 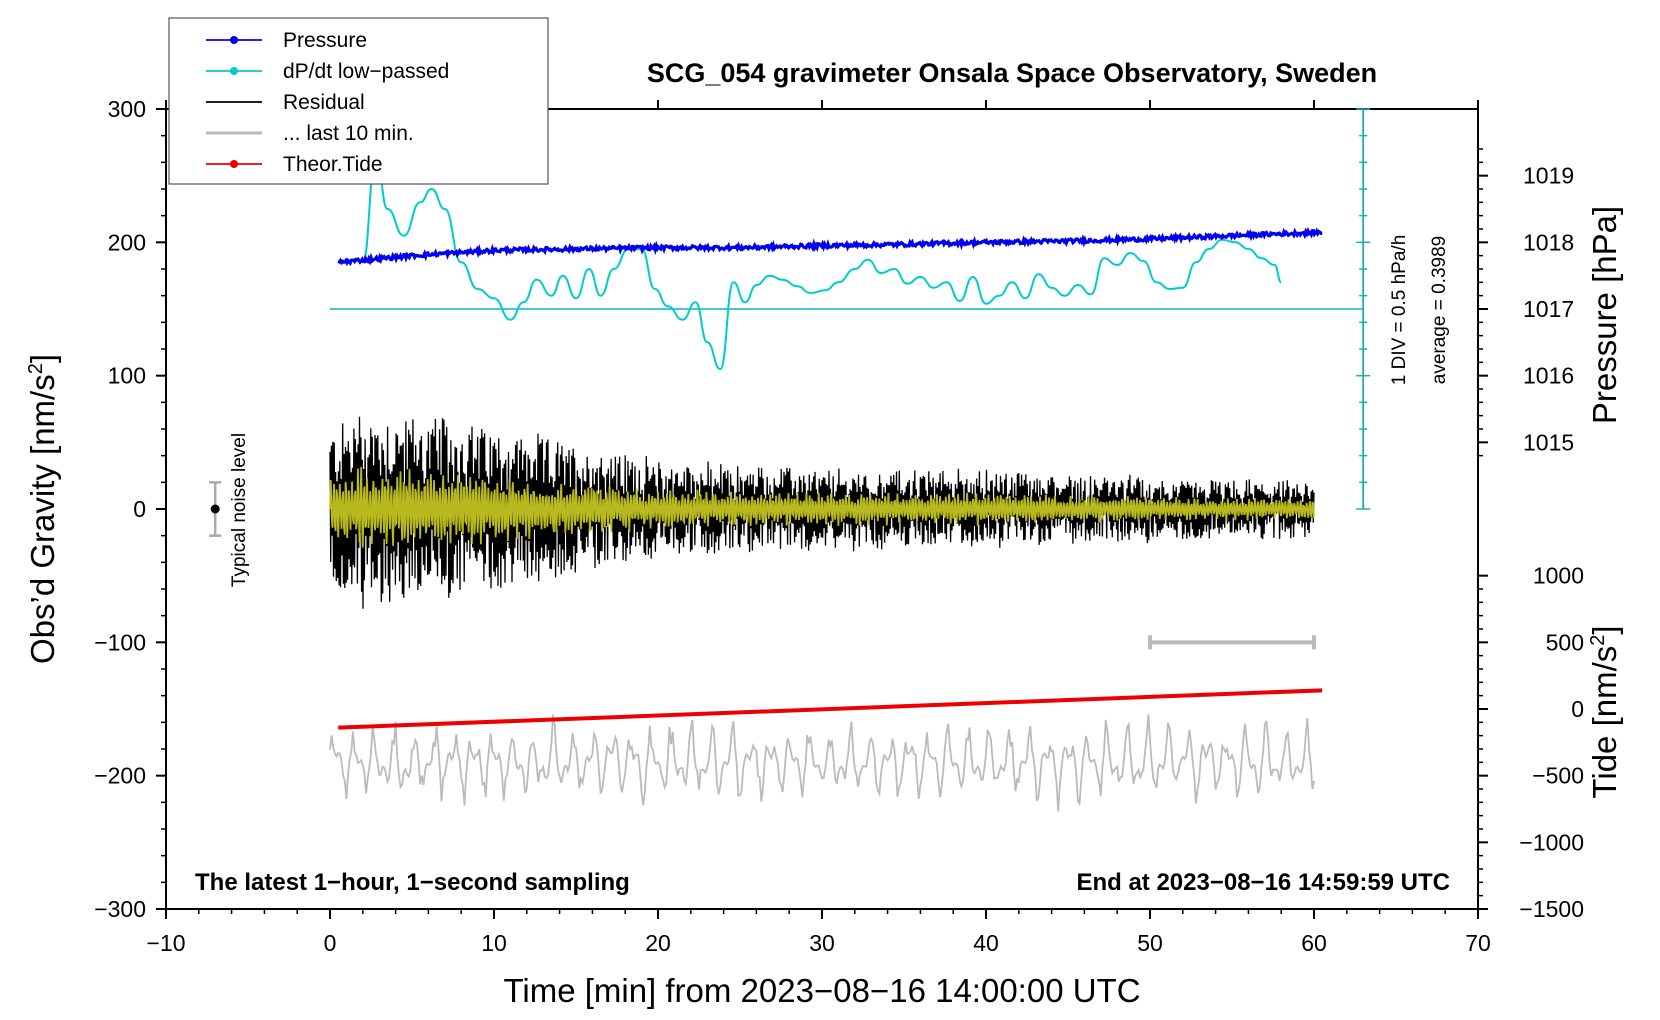 I want to click on pressure-series-line, so click(x=830, y=246).